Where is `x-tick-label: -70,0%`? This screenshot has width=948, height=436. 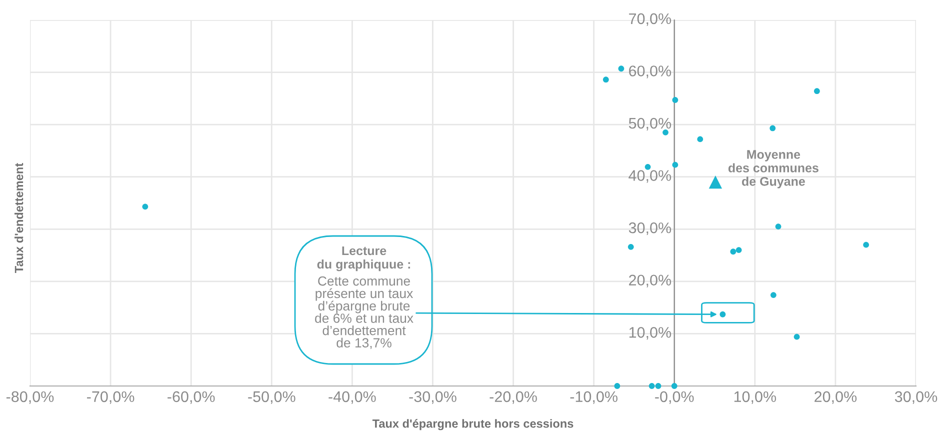
x-tick-label: -70,0% is located at coordinates (110, 397).